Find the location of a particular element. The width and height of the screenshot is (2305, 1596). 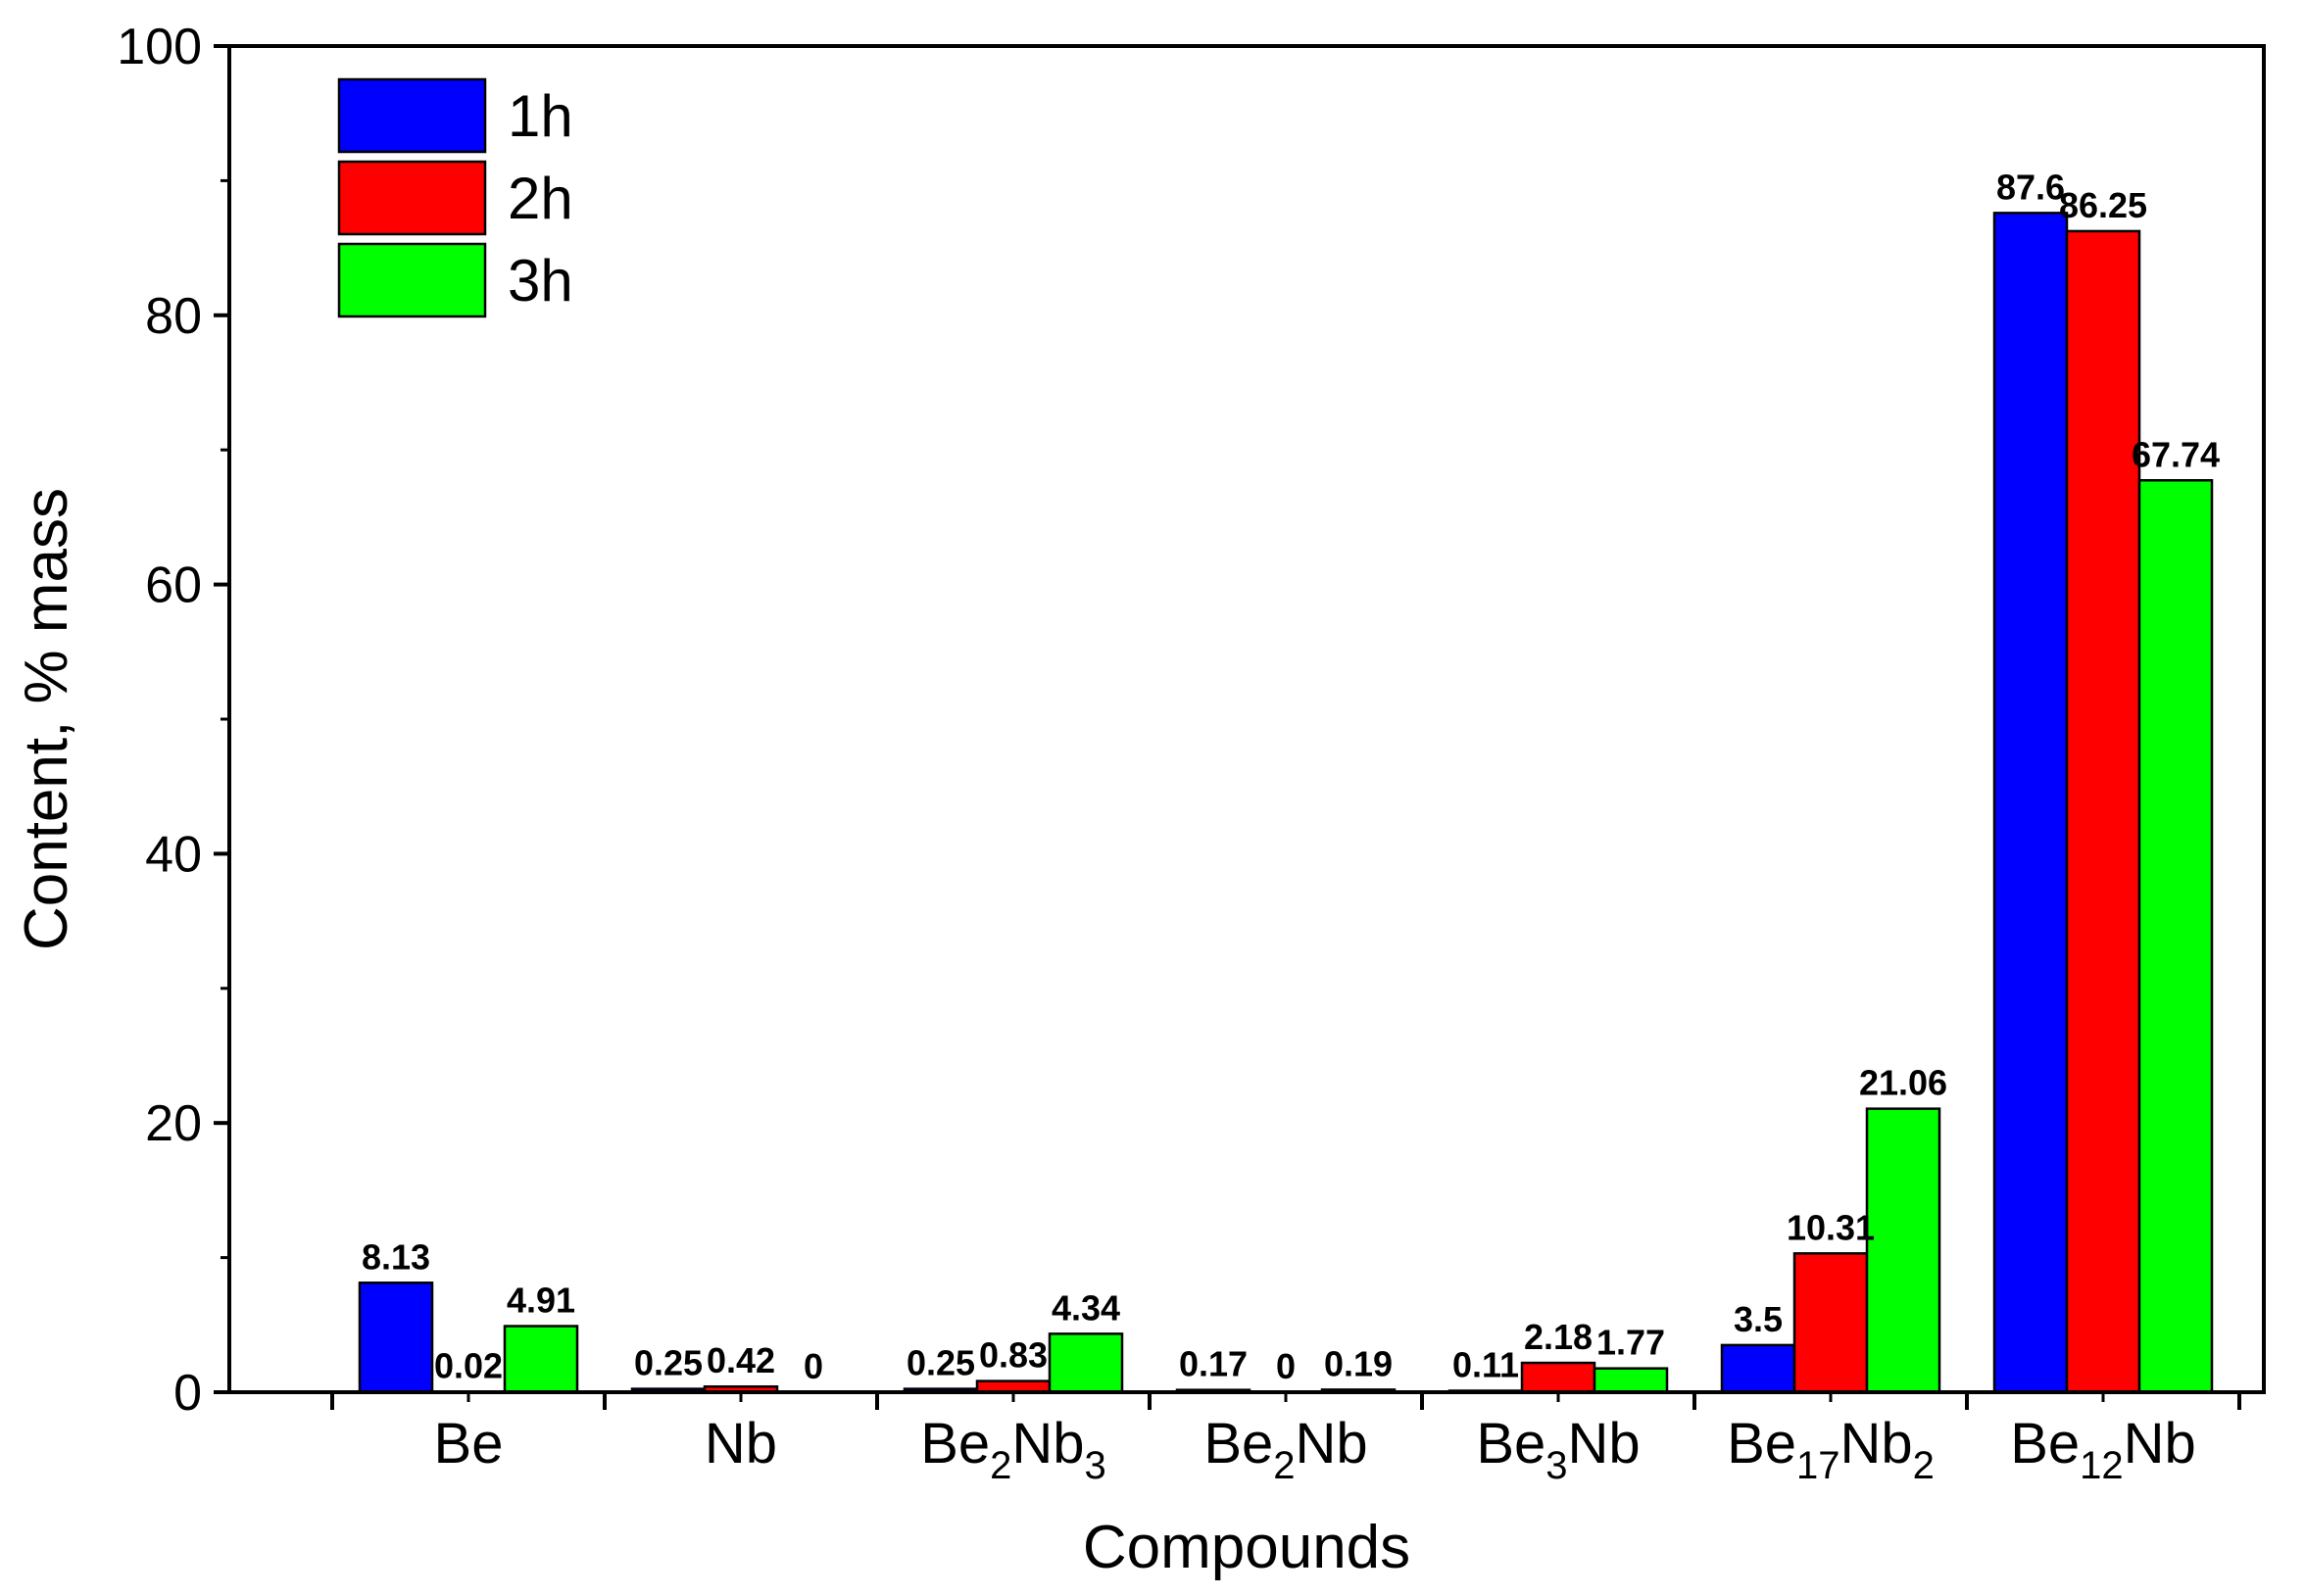

legend-label-1h: 1h is located at coordinates (540, 116).